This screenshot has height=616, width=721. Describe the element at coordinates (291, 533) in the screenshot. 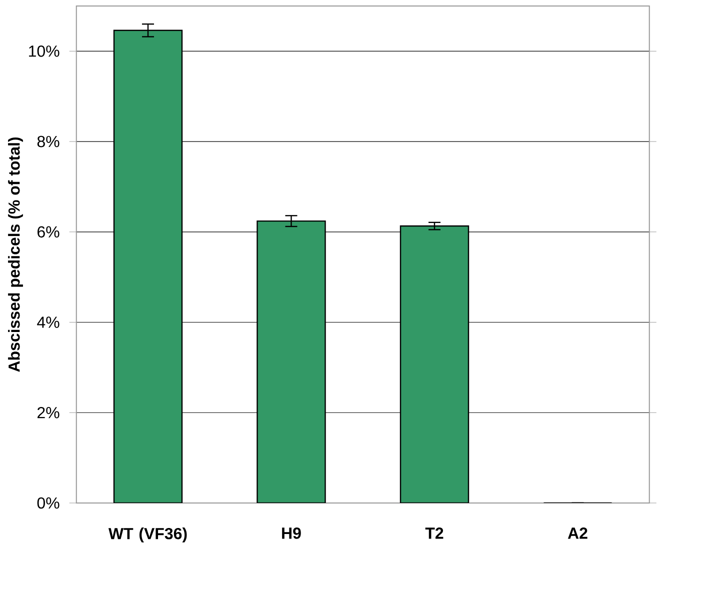

I see `x-tick-label: H9` at that location.